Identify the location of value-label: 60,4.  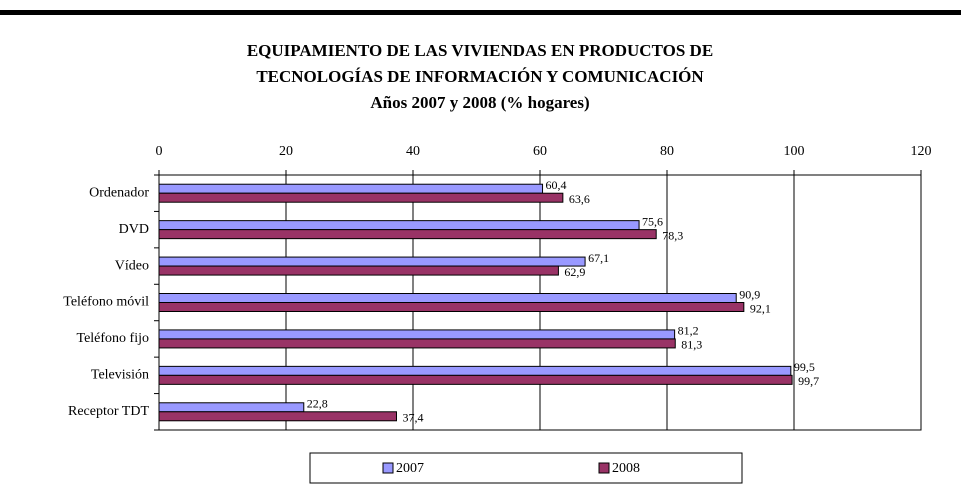
(556, 185).